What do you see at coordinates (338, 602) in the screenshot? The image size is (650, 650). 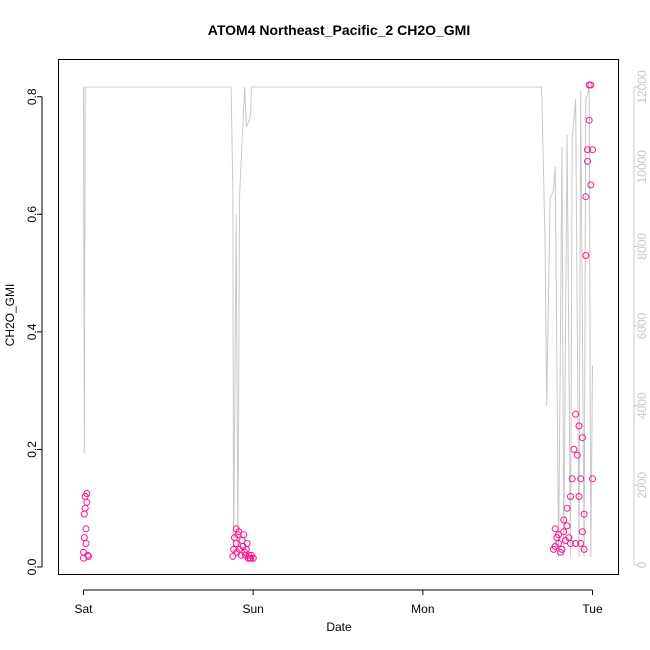 I see `x-axis: Sat Sun Mon Tue` at bounding box center [338, 602].